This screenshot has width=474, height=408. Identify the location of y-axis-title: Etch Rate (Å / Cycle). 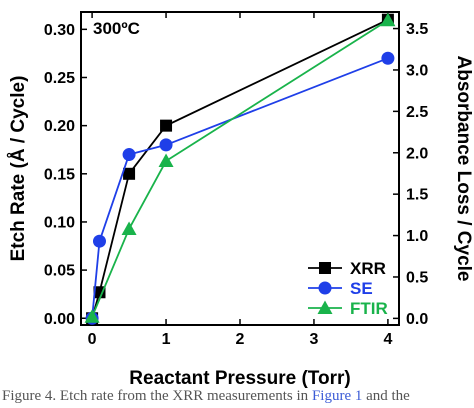
(18, 169).